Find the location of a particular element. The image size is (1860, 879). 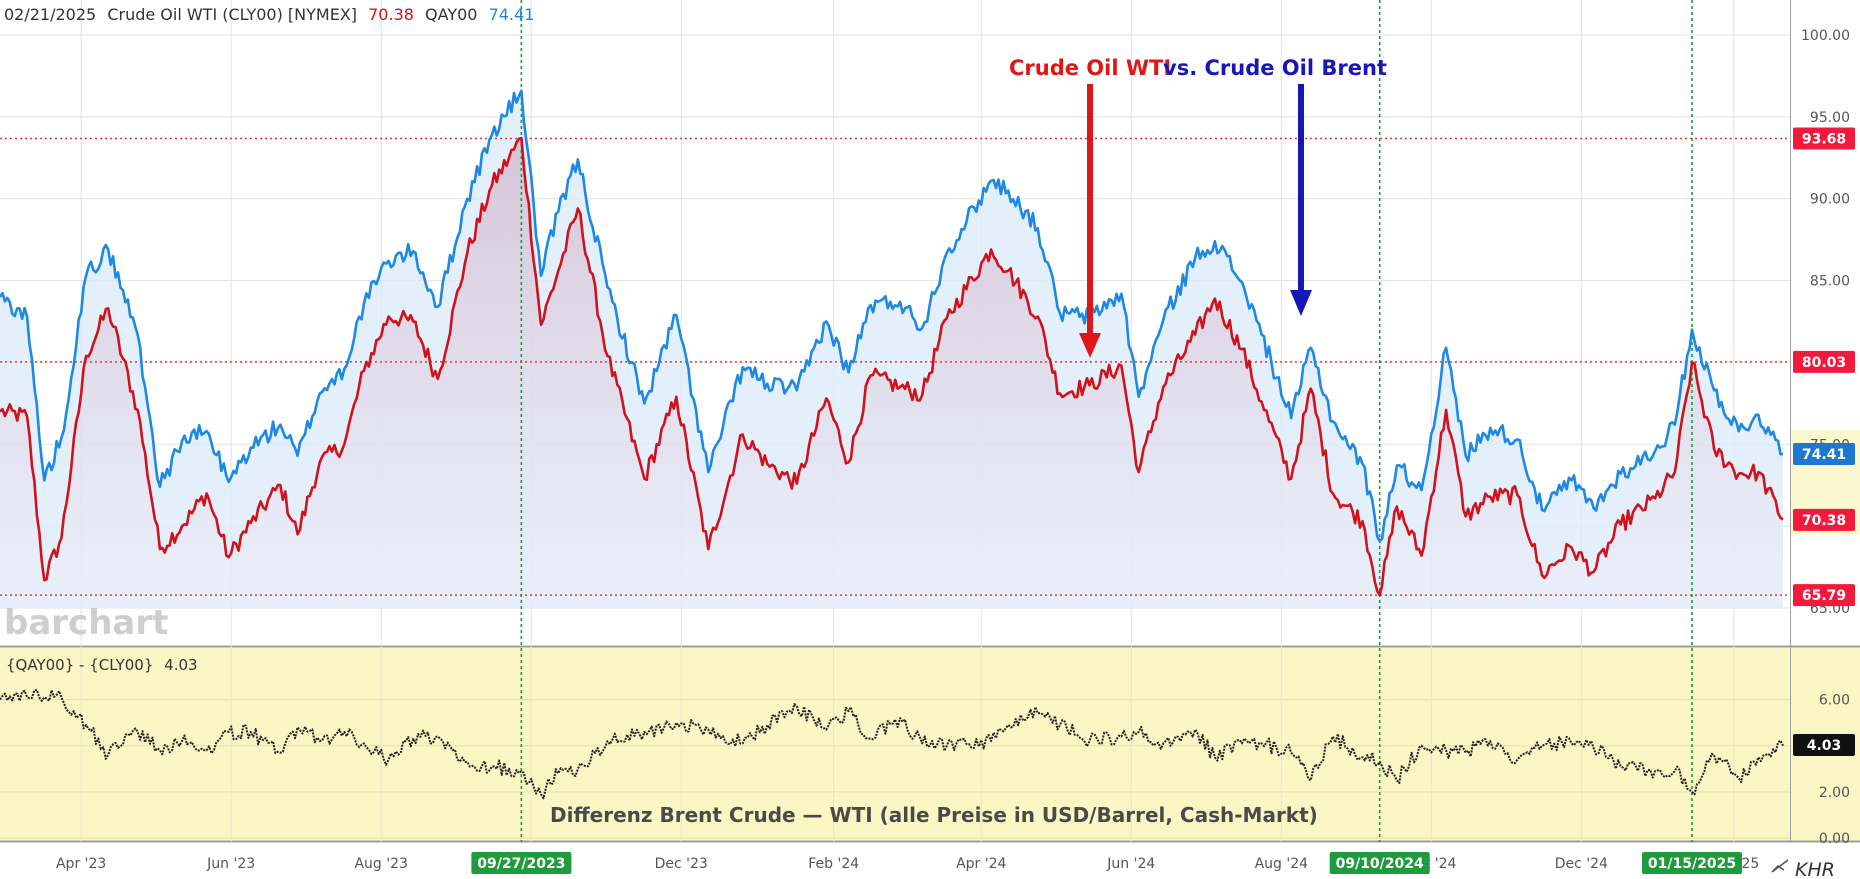

x-tick-label: Dec '23 is located at coordinates (681, 864).